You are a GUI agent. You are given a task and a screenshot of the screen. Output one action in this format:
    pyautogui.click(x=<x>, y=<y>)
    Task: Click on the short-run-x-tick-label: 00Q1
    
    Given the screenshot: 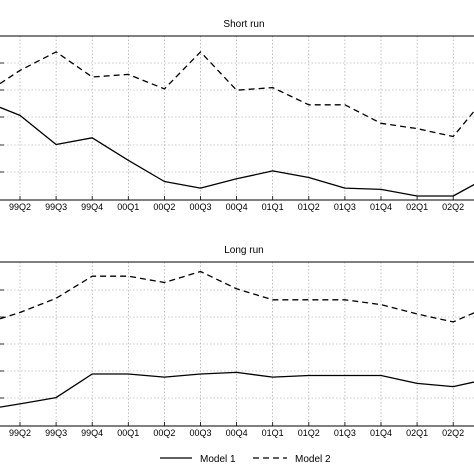 What is the action you would take?
    pyautogui.click(x=128, y=207)
    